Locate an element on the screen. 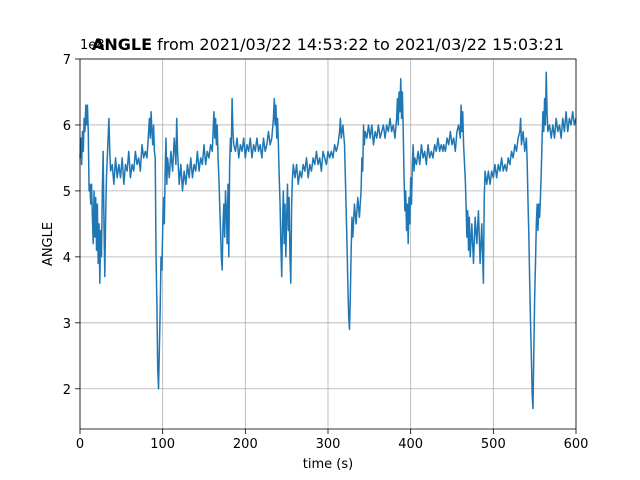  y-offset-text: 1e8 is located at coordinates (92, 45).